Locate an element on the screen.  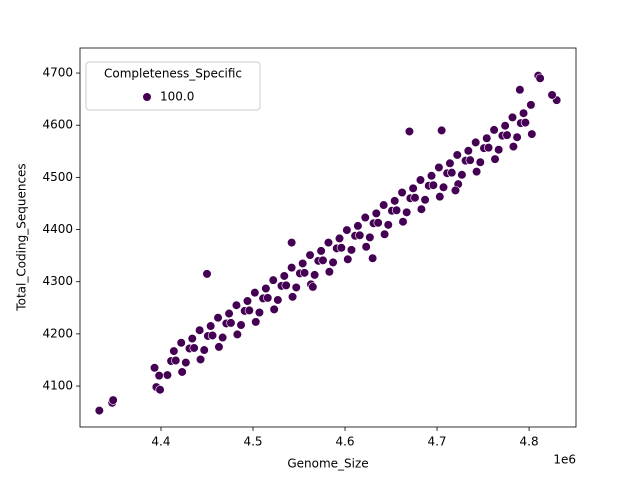
x-tick-label: 4.8 is located at coordinates (529, 442).